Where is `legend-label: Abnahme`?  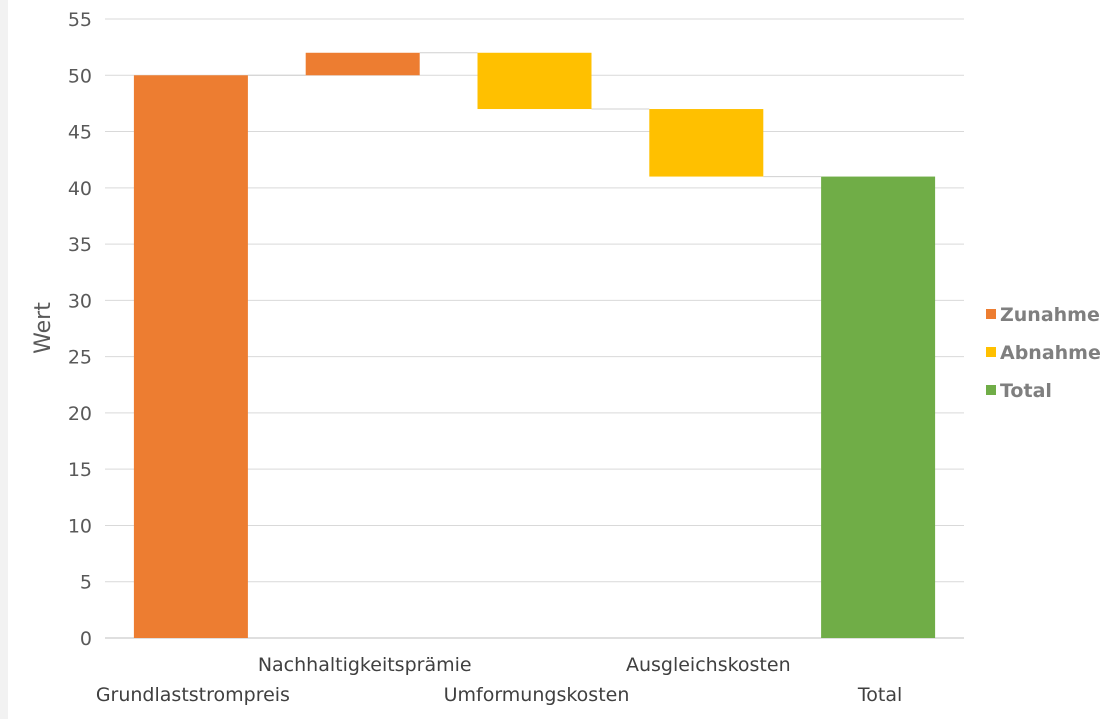 legend-label: Abnahme is located at coordinates (1050, 353).